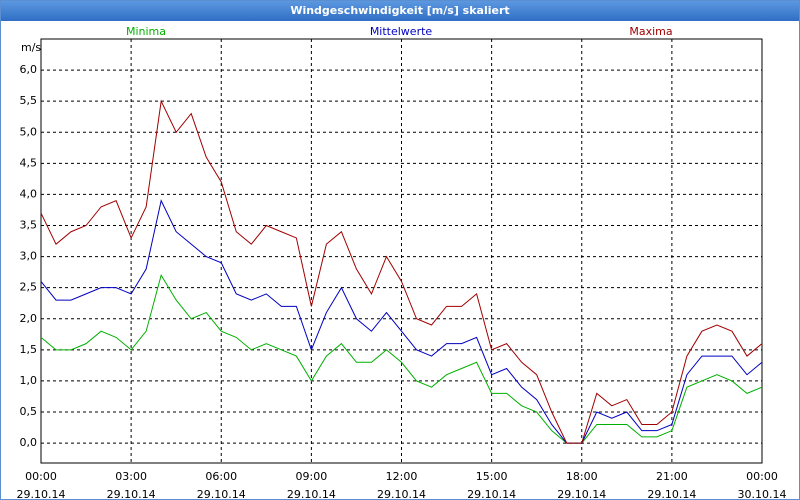 This screenshot has width=800, height=500. What do you see at coordinates (146, 31) in the screenshot?
I see `legend-label: Minima` at bounding box center [146, 31].